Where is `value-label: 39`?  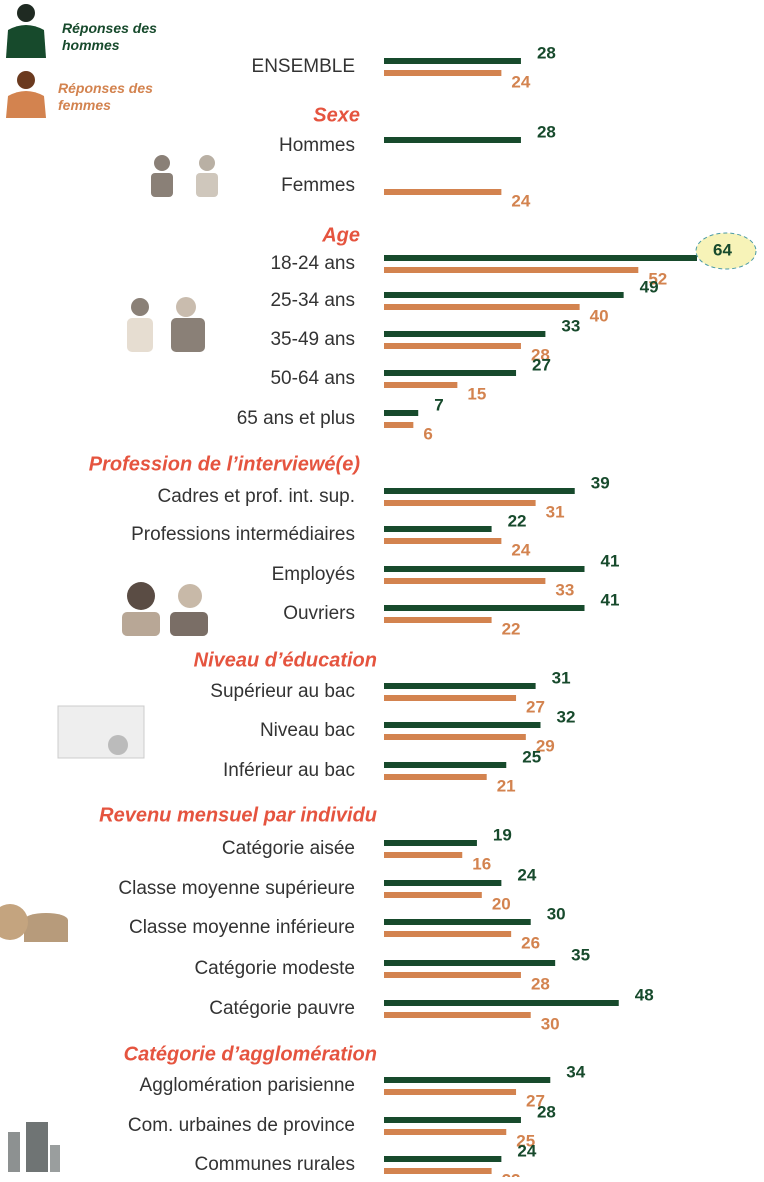
value-label: 39 is located at coordinates (600, 482).